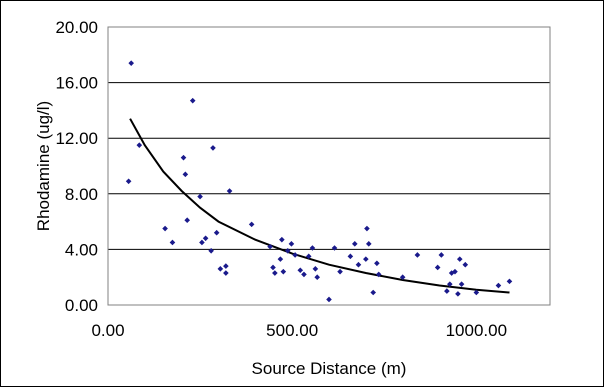 This screenshot has height=388, width=604. What do you see at coordinates (81, 194) in the screenshot?
I see `y-tick-label: 8.00` at bounding box center [81, 194].